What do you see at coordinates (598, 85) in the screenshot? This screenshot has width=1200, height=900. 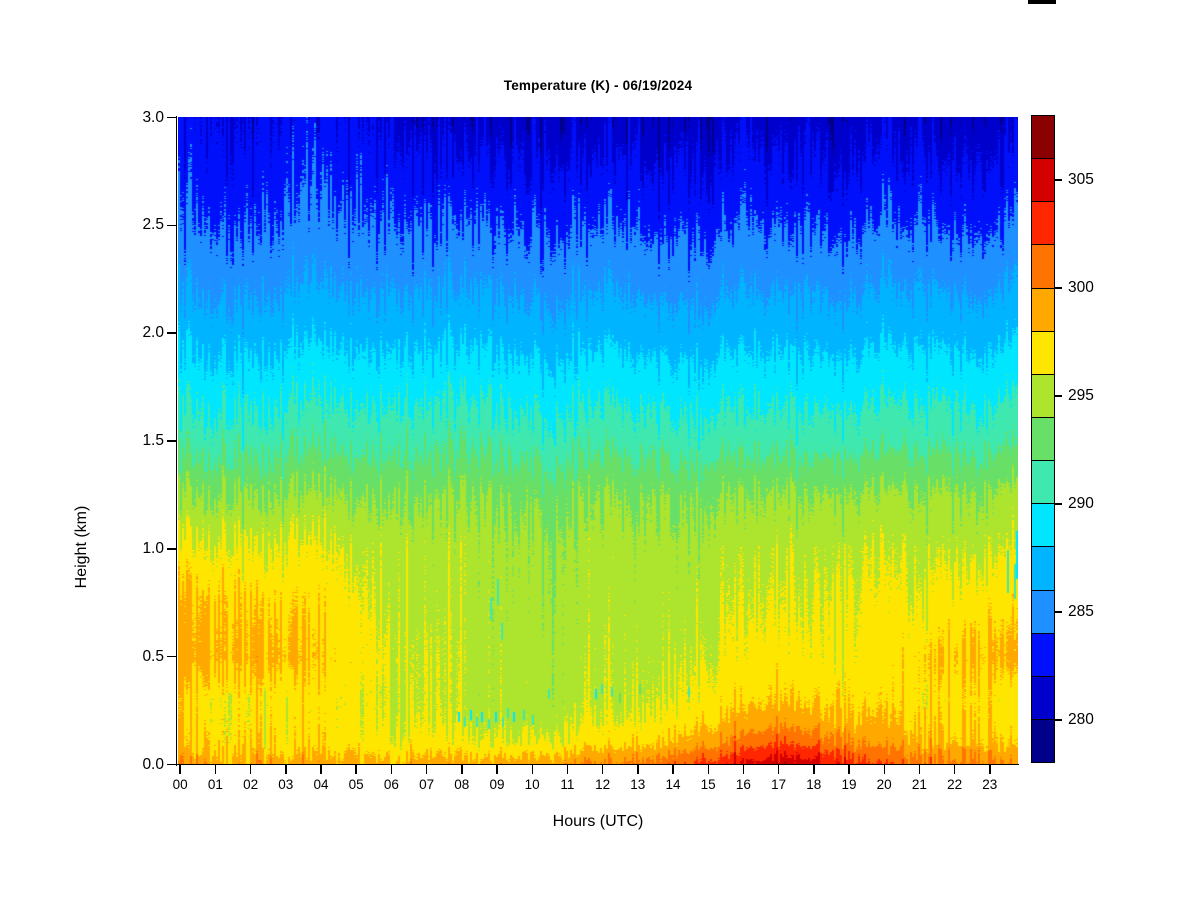 I see `chart-title: Temperature (K) - 06/19/2024` at bounding box center [598, 85].